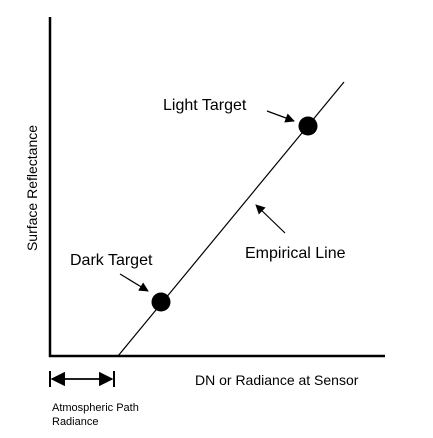 The height and width of the screenshot is (438, 433). I want to click on y-axis-label: Surface Reflectance, so click(32, 188).